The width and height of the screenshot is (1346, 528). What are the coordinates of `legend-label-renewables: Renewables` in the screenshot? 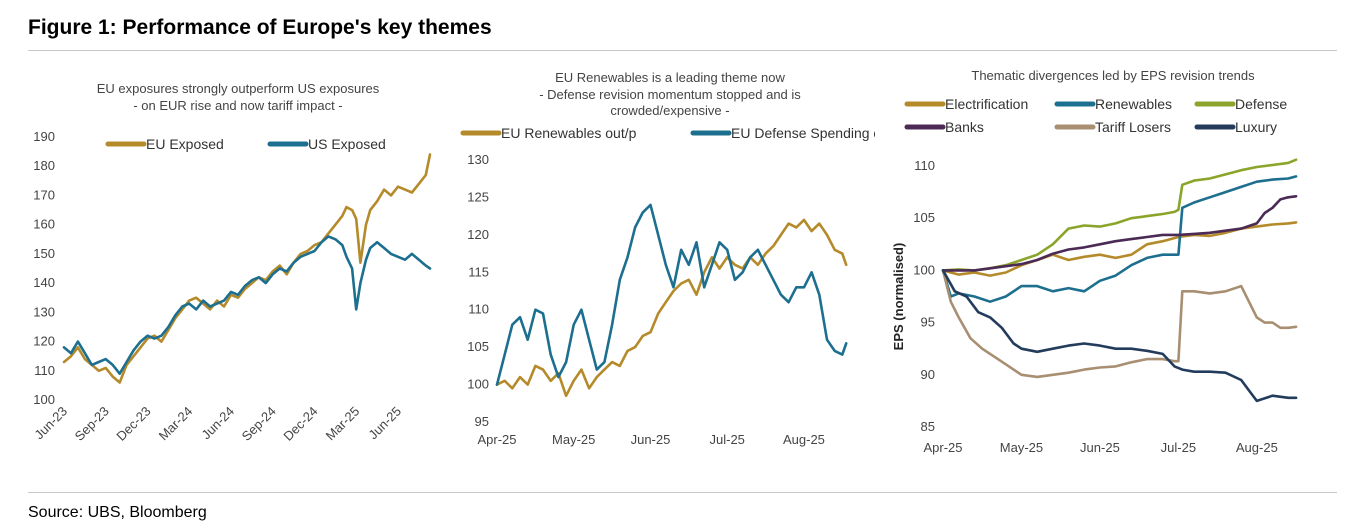 It's located at (1133, 104).